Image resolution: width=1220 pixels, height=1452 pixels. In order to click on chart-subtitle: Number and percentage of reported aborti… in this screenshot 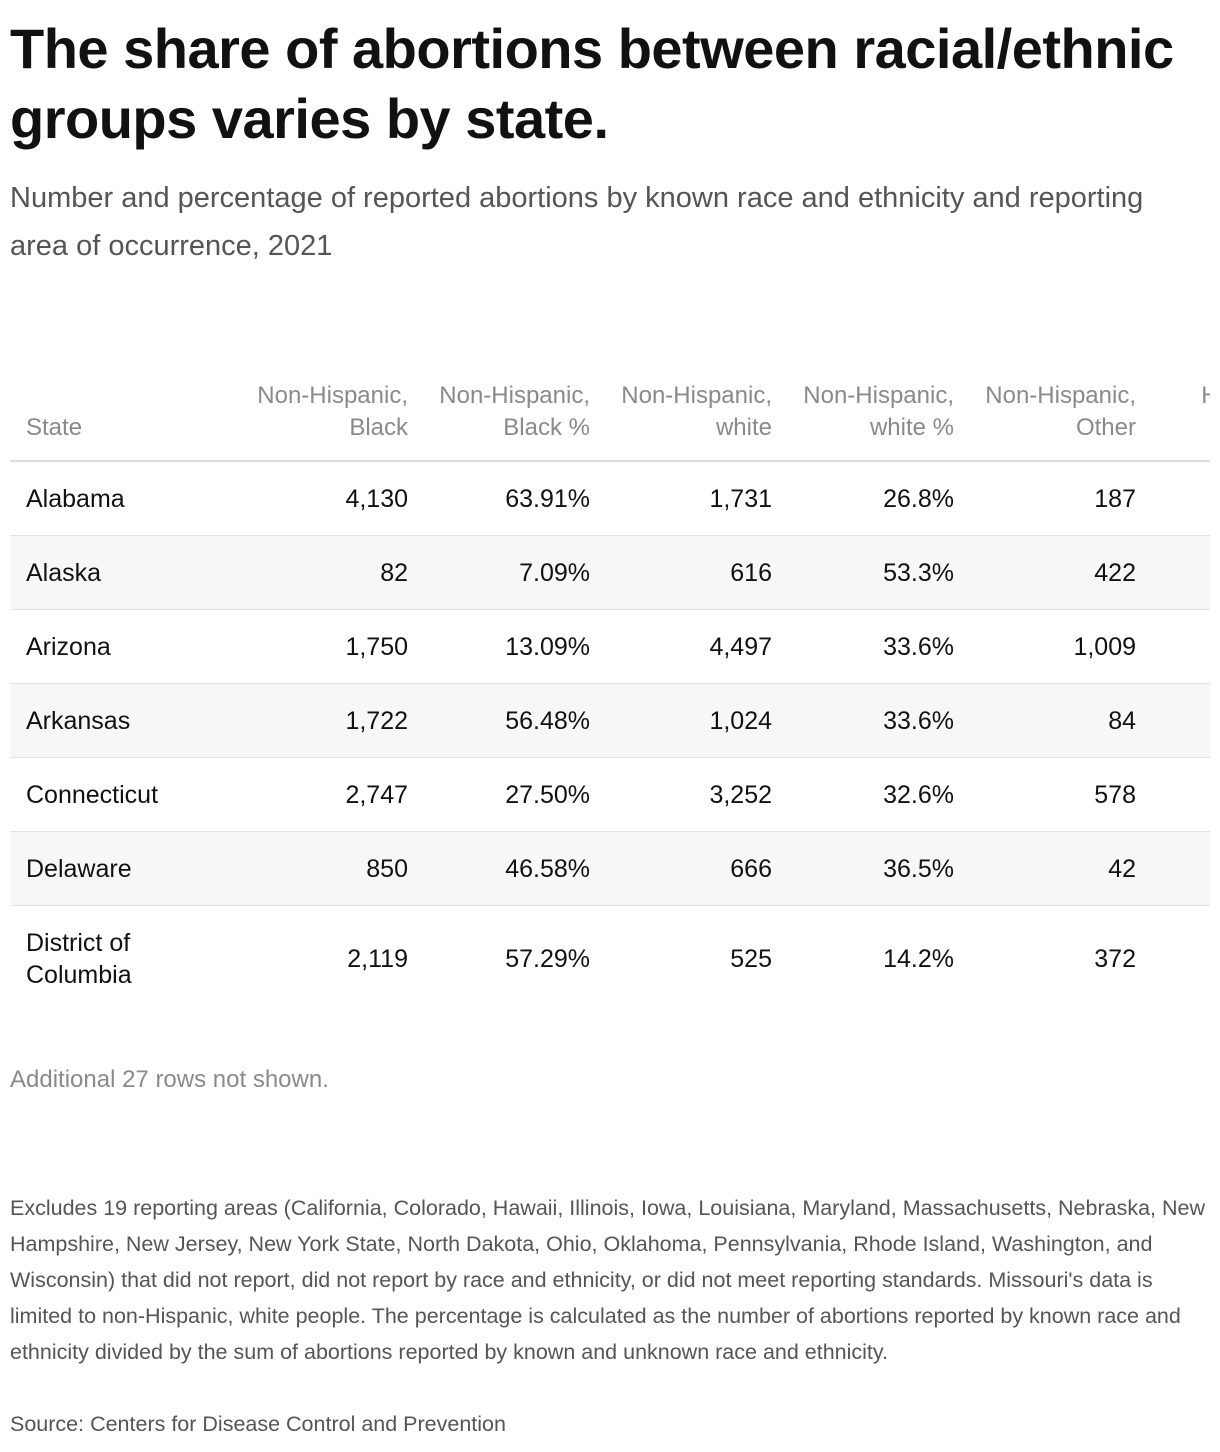, I will do `click(577, 222)`.